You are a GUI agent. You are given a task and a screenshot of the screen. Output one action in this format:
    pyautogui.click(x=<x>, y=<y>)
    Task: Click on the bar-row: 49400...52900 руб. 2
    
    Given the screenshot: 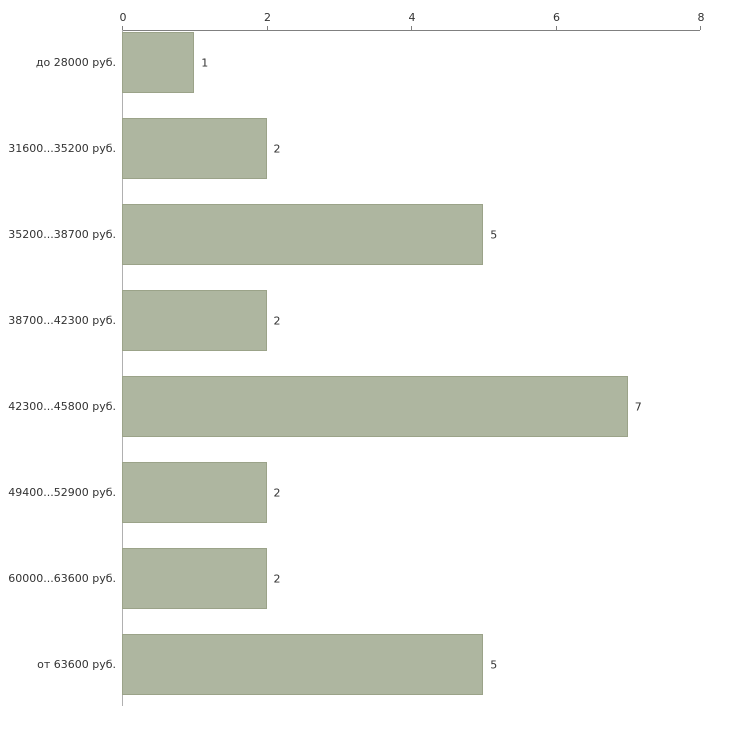 What is the action you would take?
    pyautogui.click(x=365, y=492)
    